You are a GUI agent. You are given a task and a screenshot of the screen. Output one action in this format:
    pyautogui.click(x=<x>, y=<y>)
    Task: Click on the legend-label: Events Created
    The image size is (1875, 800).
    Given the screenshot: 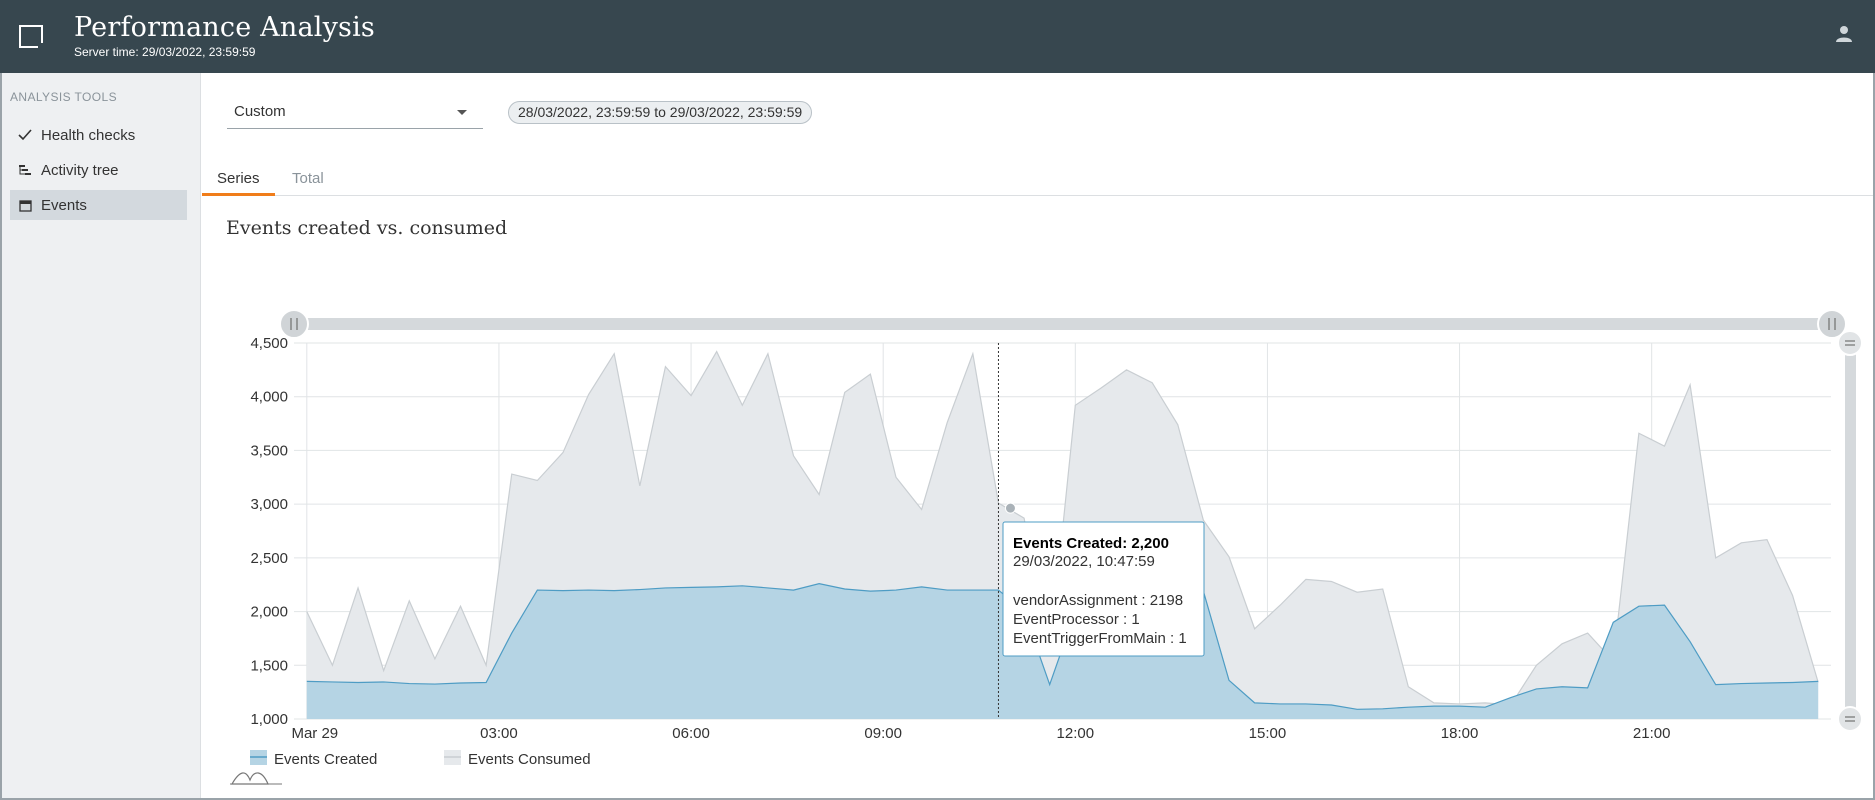 What is the action you would take?
    pyautogui.click(x=325, y=759)
    